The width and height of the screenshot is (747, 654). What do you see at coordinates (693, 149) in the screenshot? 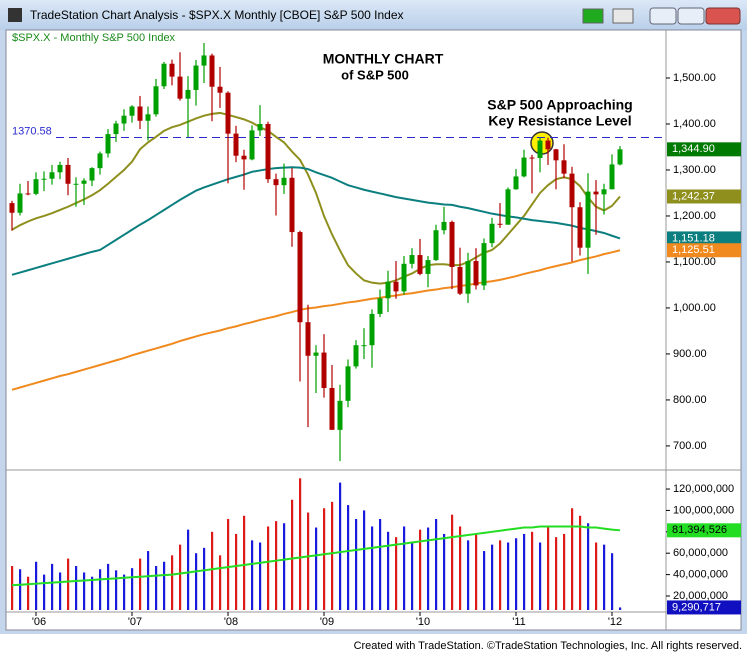
I see `last-price-tag-label: 1,344.90` at bounding box center [693, 149].